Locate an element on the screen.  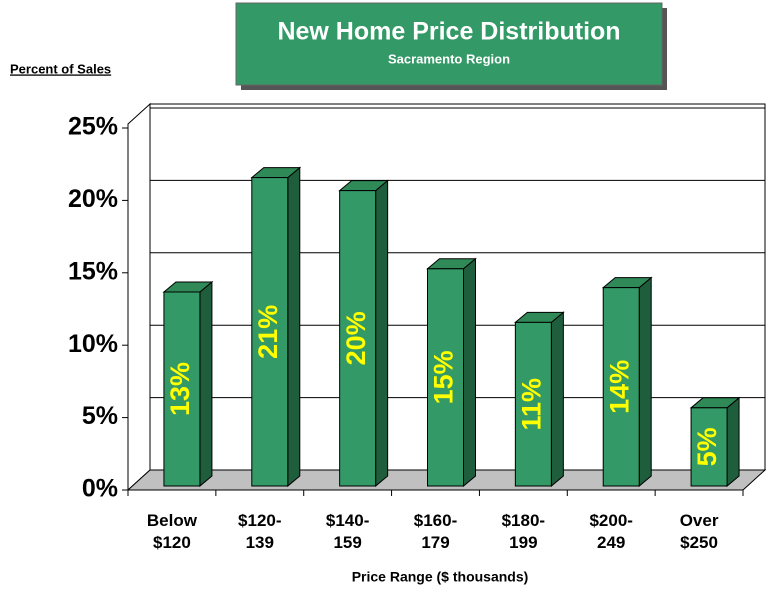
x-tick-label: $160-179 is located at coordinates (435, 531).